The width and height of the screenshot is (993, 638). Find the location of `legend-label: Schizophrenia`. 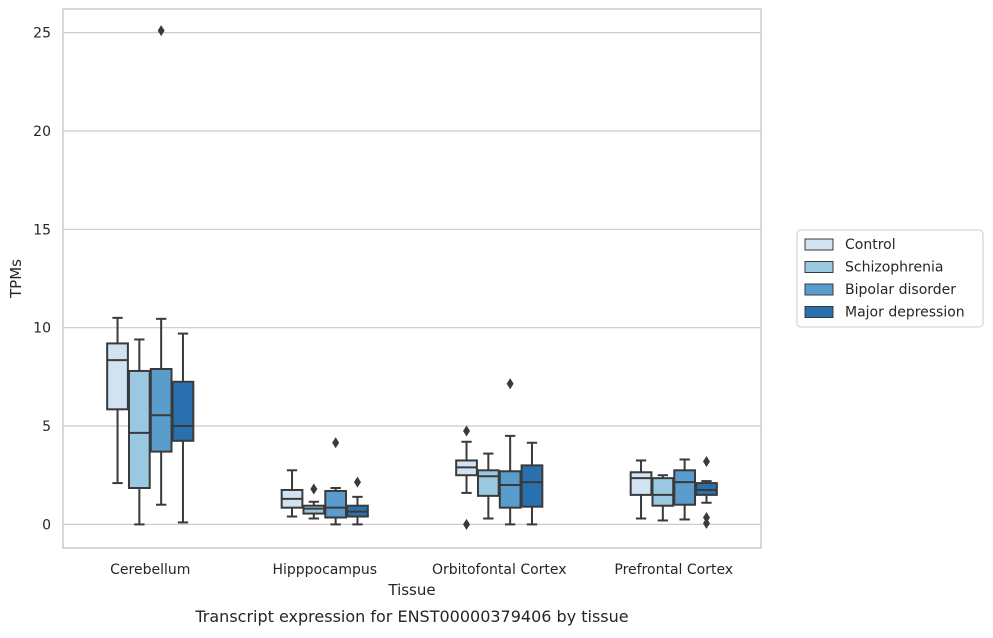

legend-label: Schizophrenia is located at coordinates (894, 268).